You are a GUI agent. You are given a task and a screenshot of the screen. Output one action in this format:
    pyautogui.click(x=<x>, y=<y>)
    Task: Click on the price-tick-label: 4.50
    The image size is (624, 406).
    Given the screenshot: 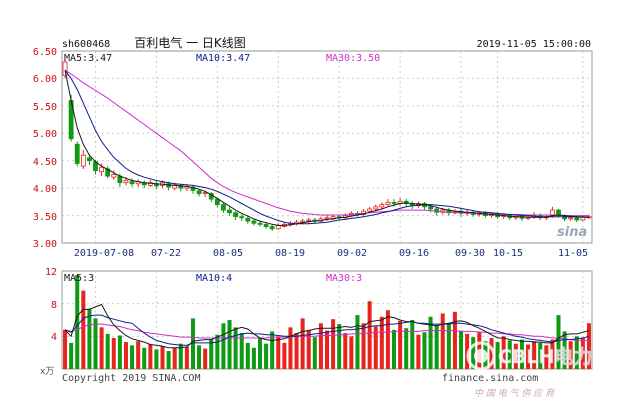 What is the action you would take?
    pyautogui.click(x=45, y=162)
    